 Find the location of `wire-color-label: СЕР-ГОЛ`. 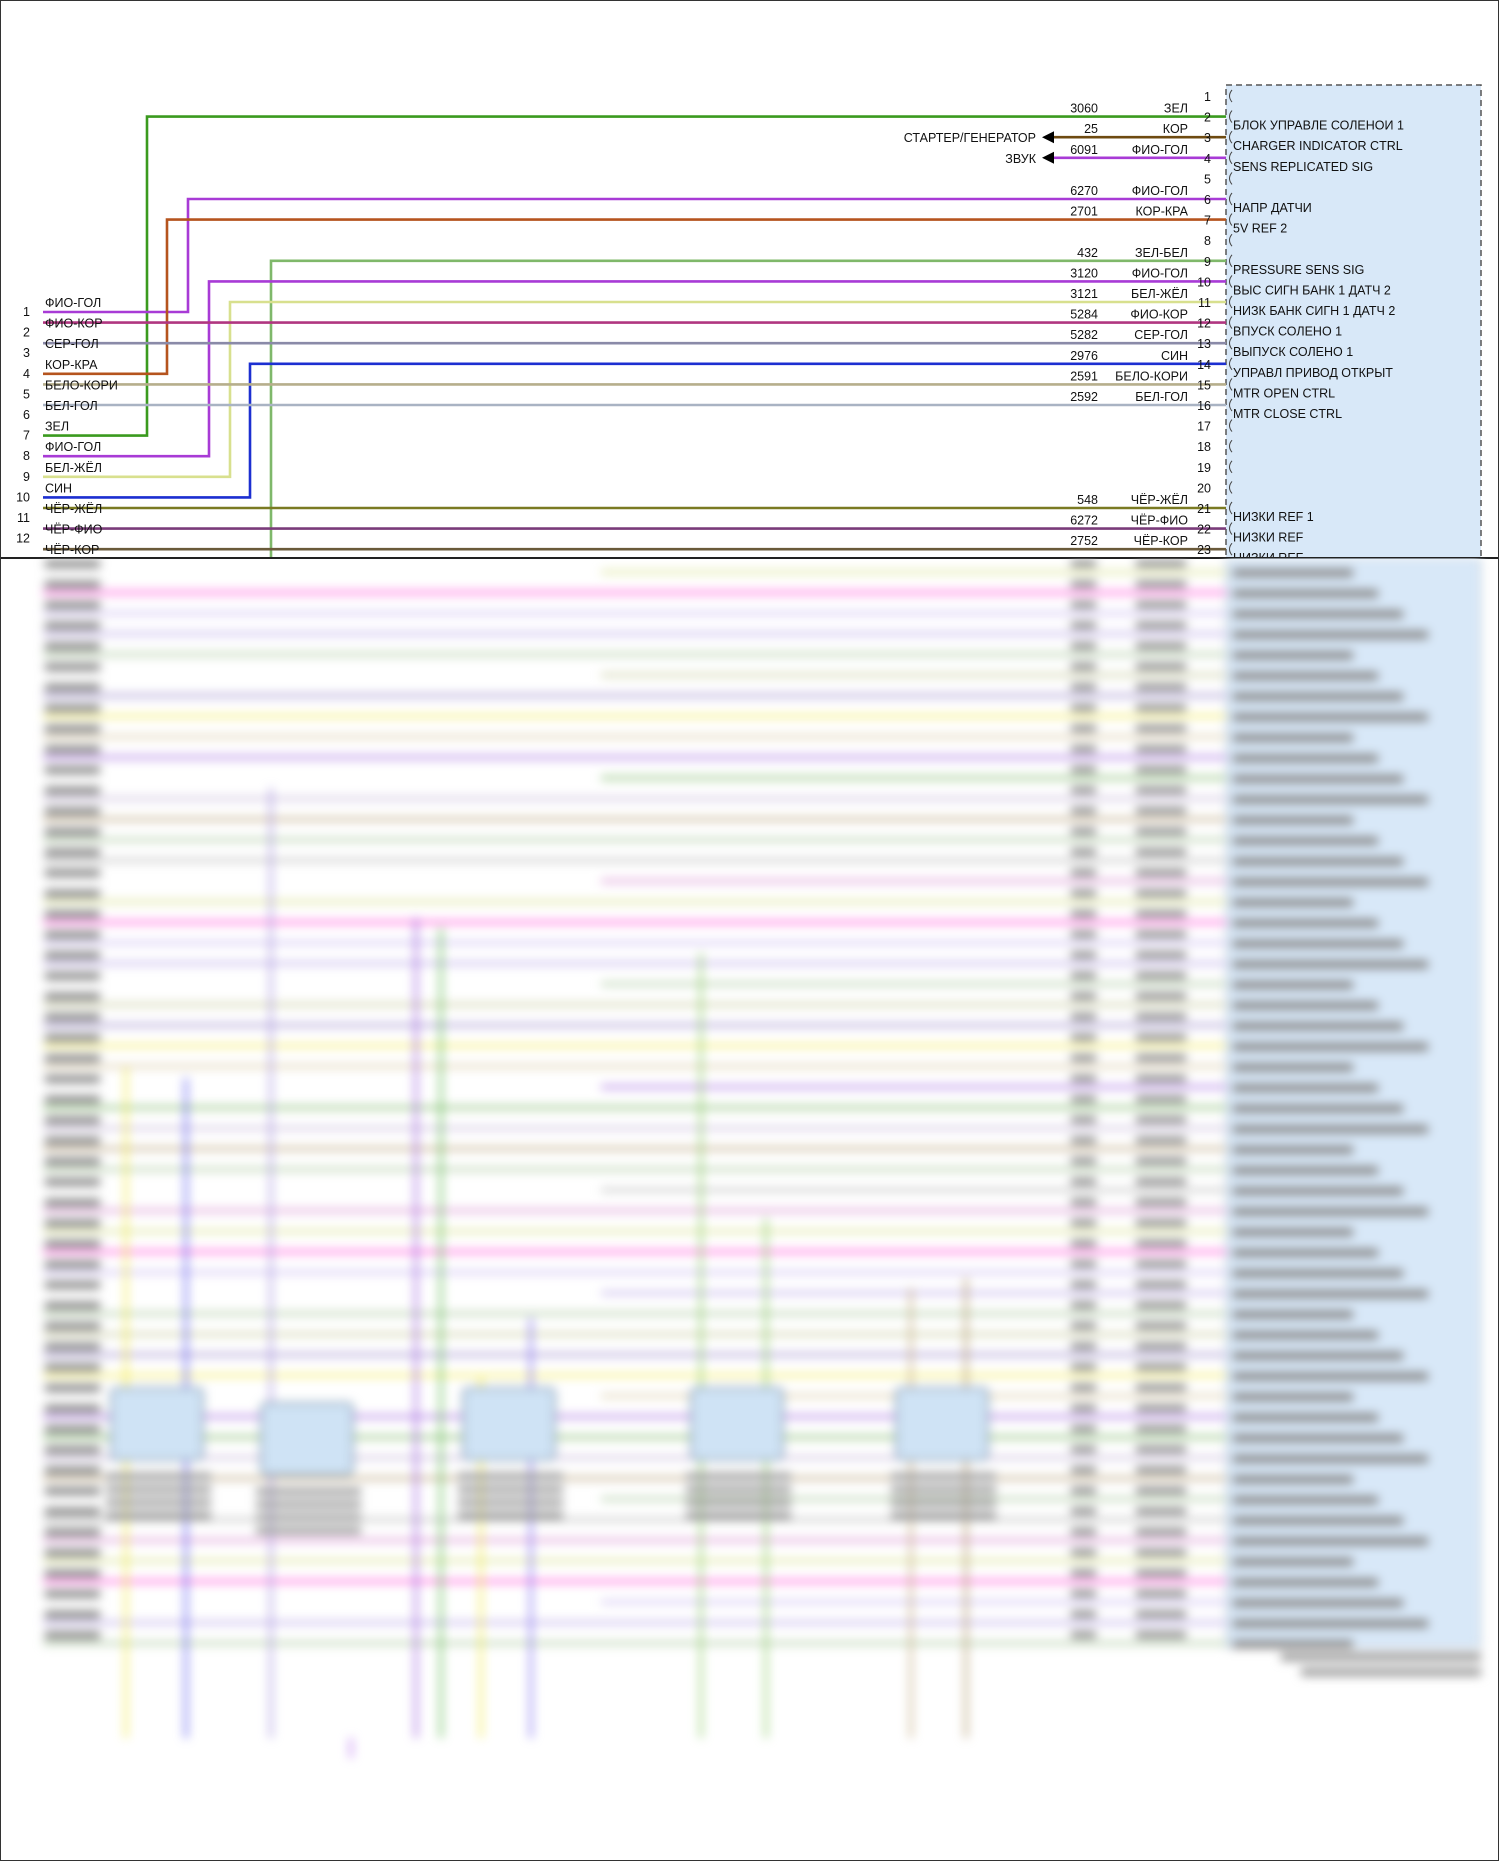

wire-color-label: СЕР-ГОЛ is located at coordinates (1161, 335).